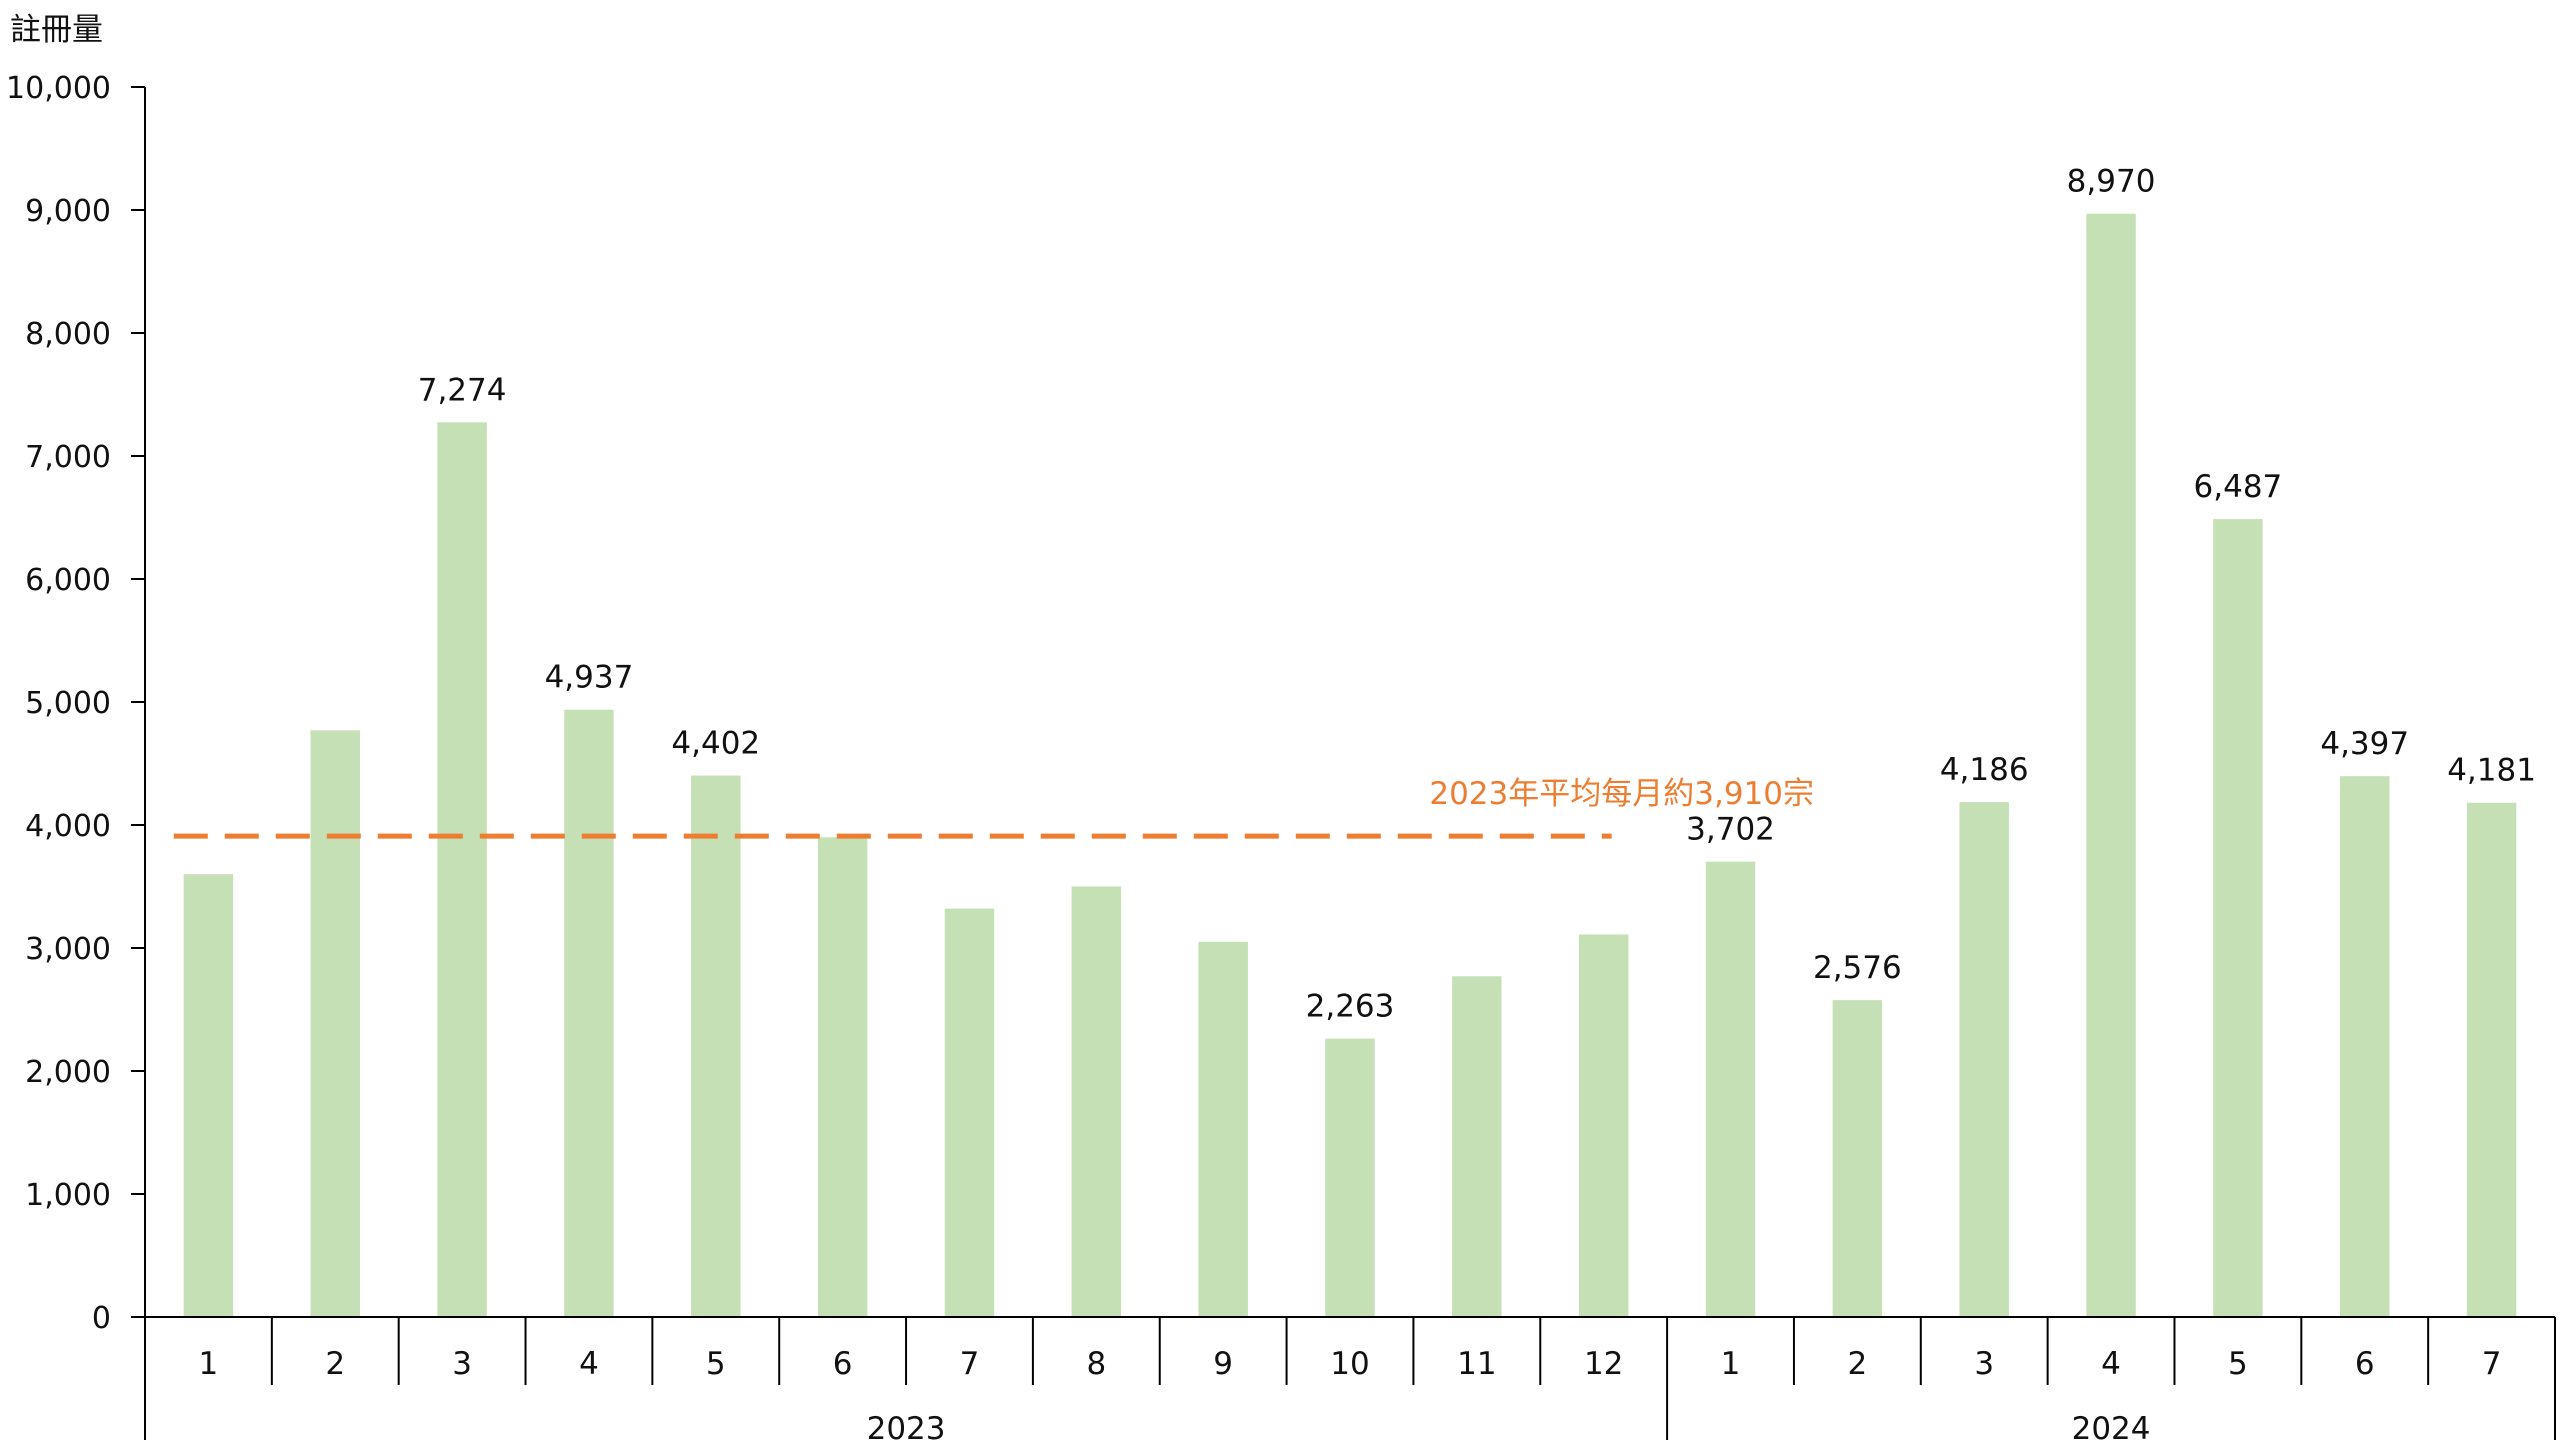  What do you see at coordinates (68, 1195) in the screenshot?
I see `y-tick-label: 1,000` at bounding box center [68, 1195].